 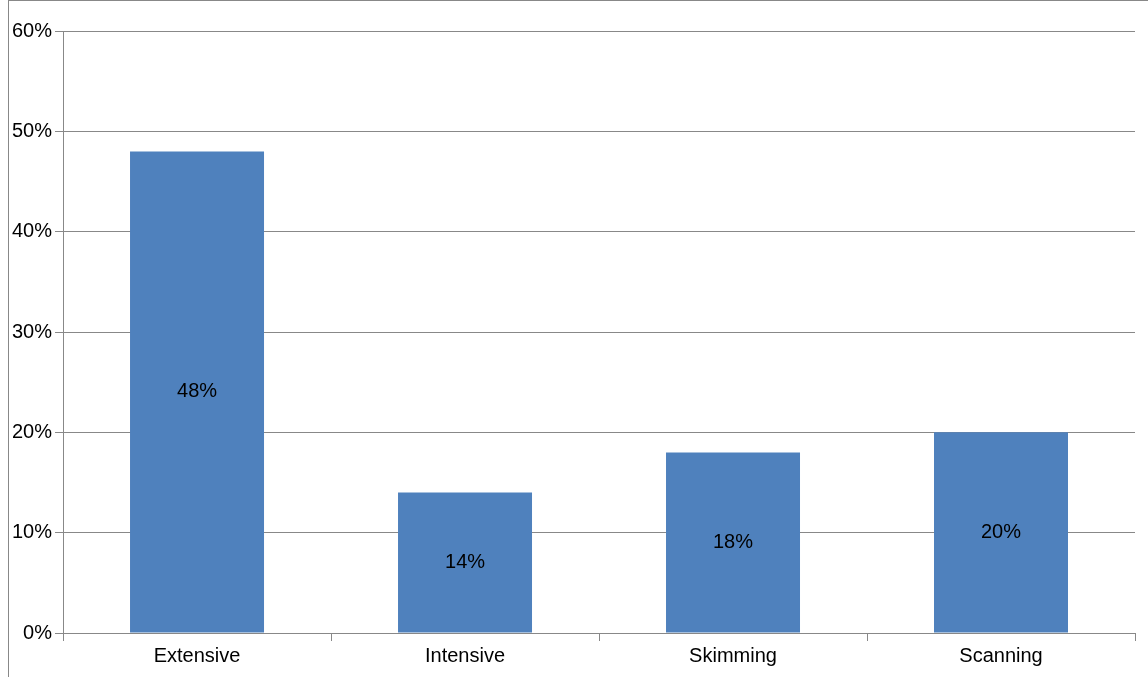 What do you see at coordinates (32, 129) in the screenshot?
I see `y-tick-label: 50%` at bounding box center [32, 129].